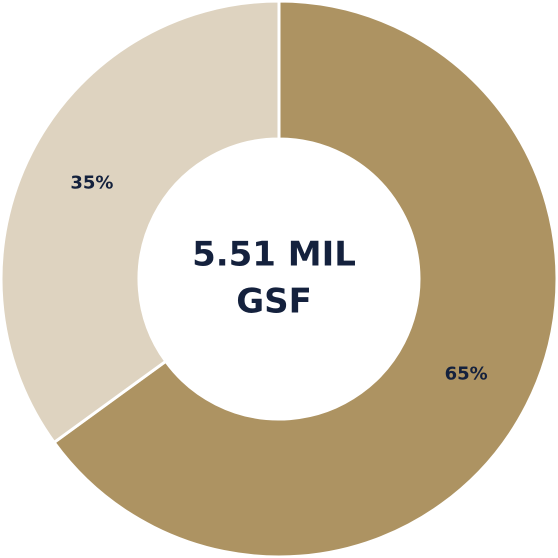 This screenshot has width=558, height=558. Describe the element at coordinates (91, 183) in the screenshot. I see `slice-label: 35%` at that location.